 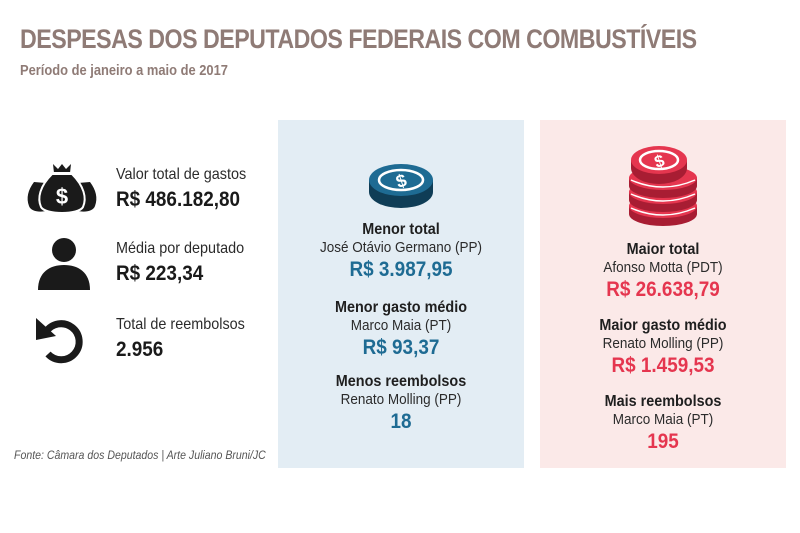 What do you see at coordinates (160, 273) in the screenshot?
I see `stat-value: R$ 223,34` at bounding box center [160, 273].